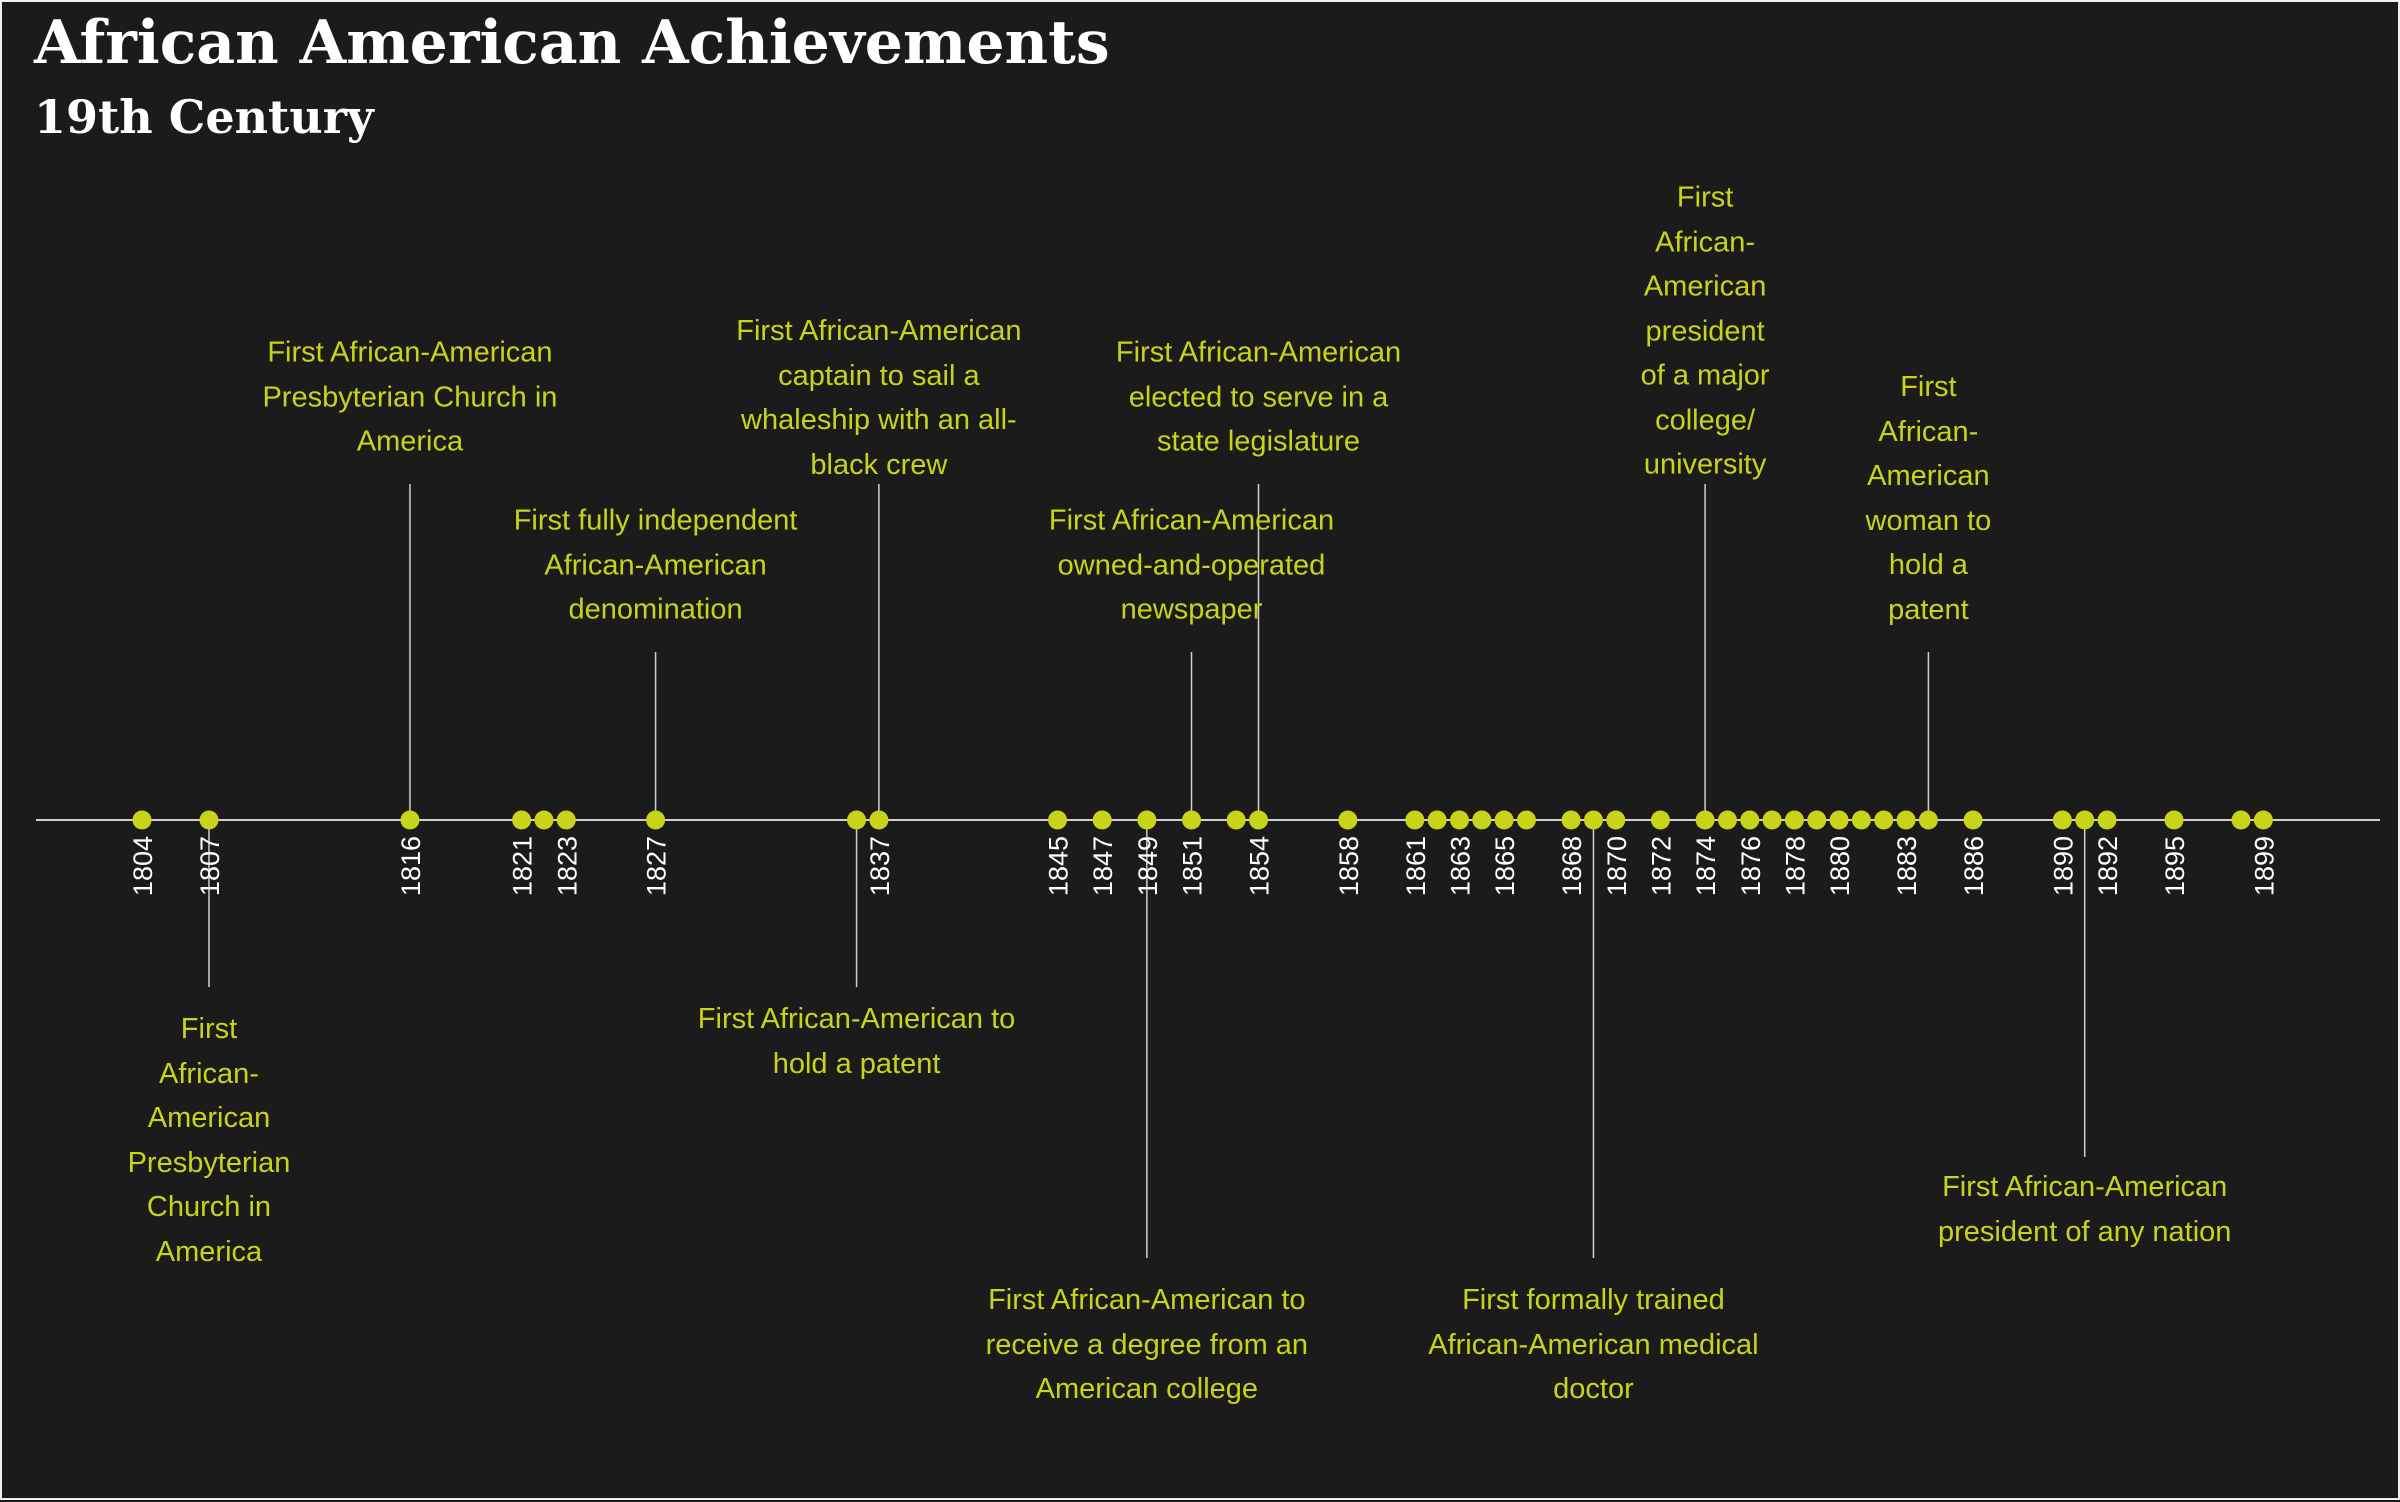  Describe the element at coordinates (523, 866) in the screenshot. I see `year-tick-label: 1821` at that location.